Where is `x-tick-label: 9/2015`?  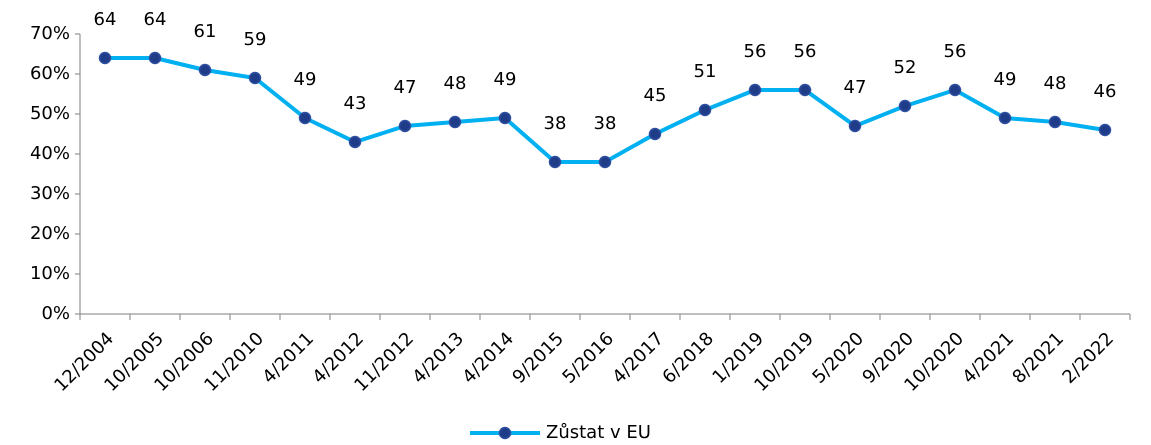 x-tick-label: 9/2015 is located at coordinates (538, 358).